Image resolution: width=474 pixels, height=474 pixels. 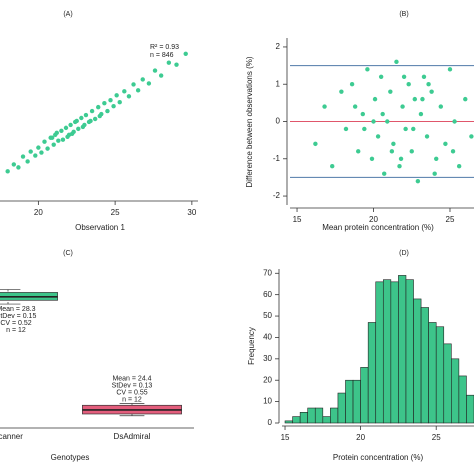 What do you see at coordinates (131, 392) in the screenshot?
I see `annotation: CV = 0.55` at bounding box center [131, 392].